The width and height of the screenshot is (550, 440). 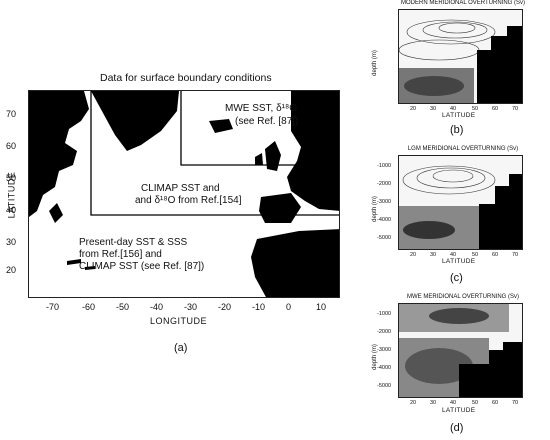 I want to click on lon-tick: -50, so click(x=123, y=307).